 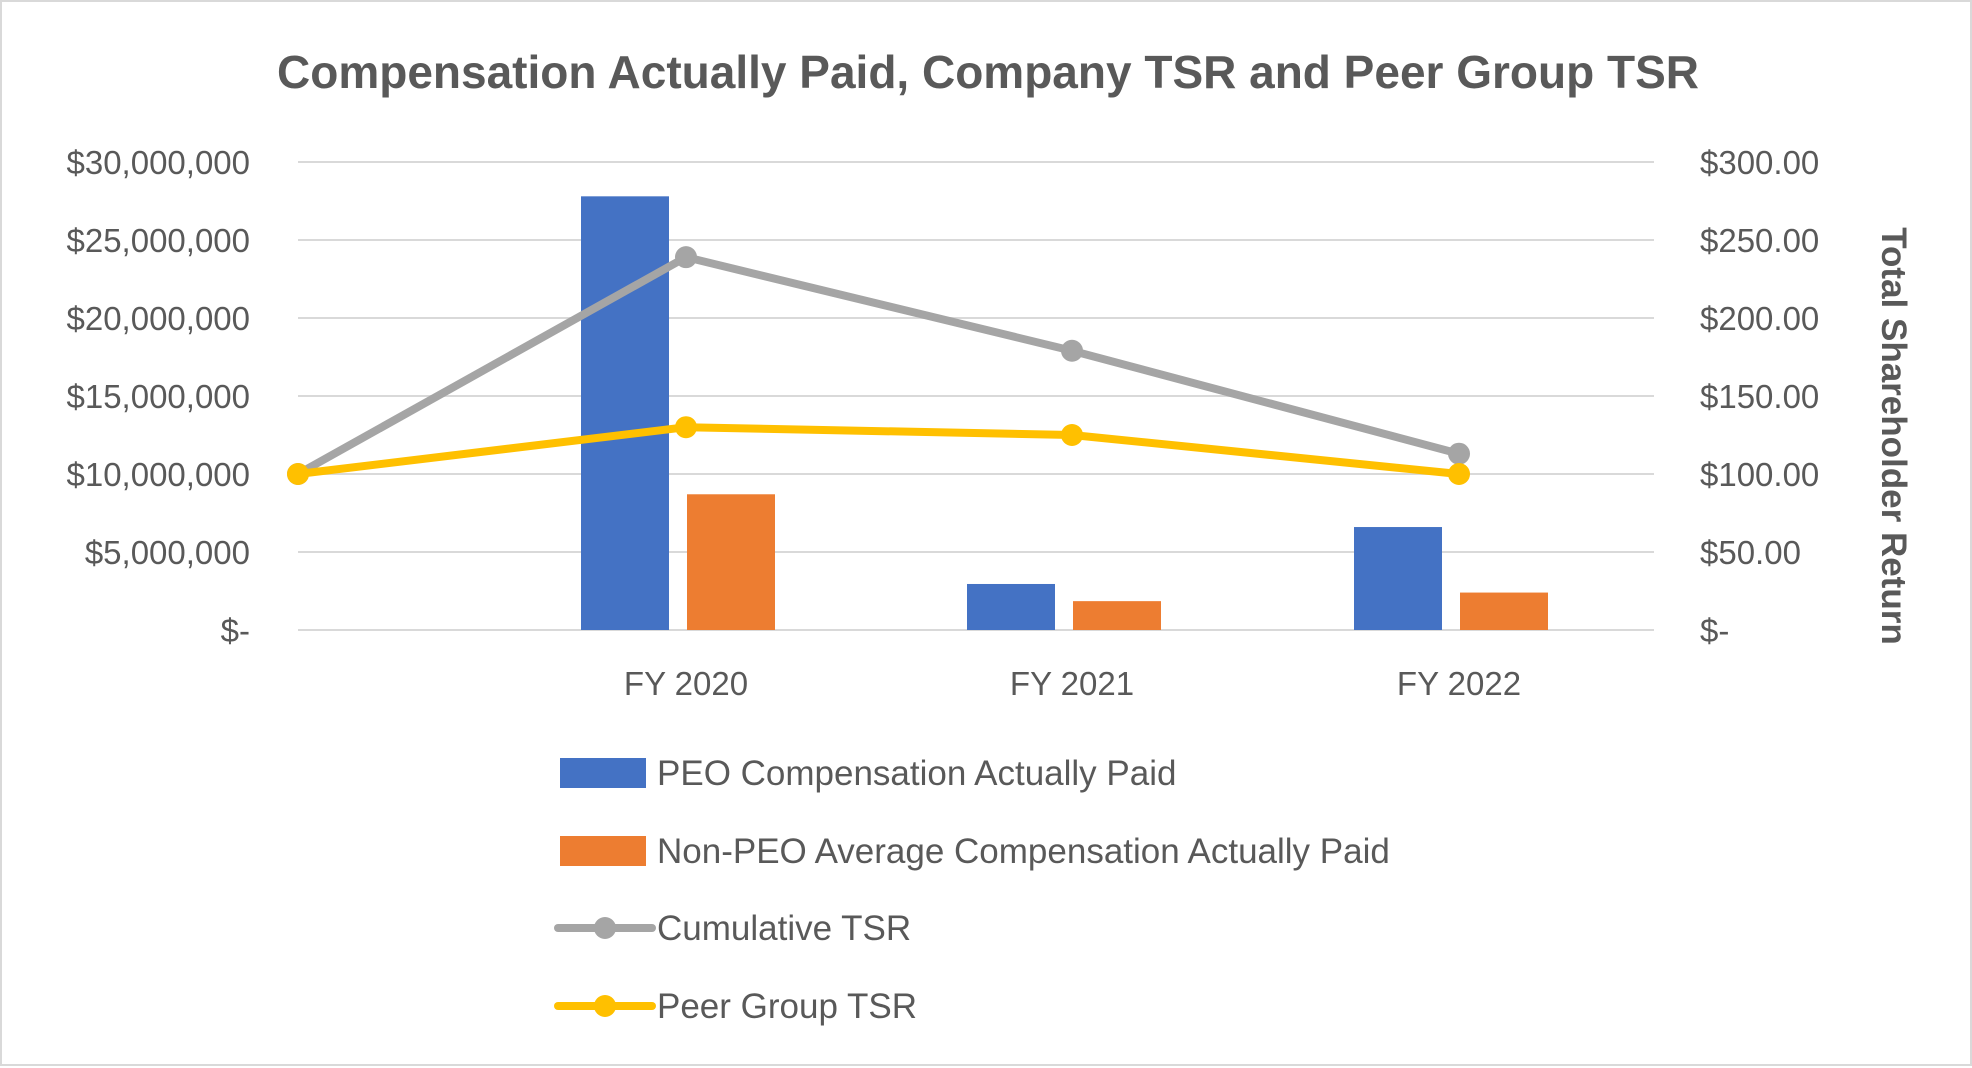 I want to click on category-label: FY 2022, so click(x=1459, y=683).